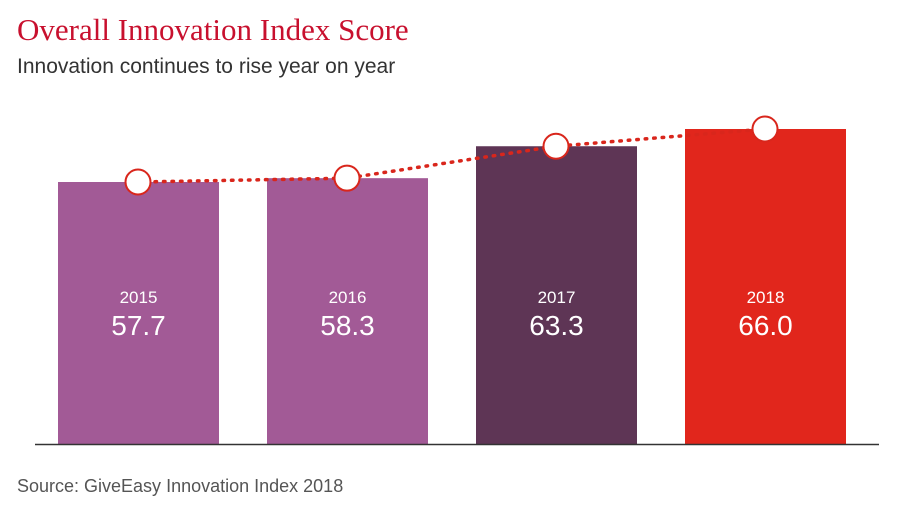 The image size is (912, 514). What do you see at coordinates (765, 325) in the screenshot?
I see `bar-value-label: 66.0` at bounding box center [765, 325].